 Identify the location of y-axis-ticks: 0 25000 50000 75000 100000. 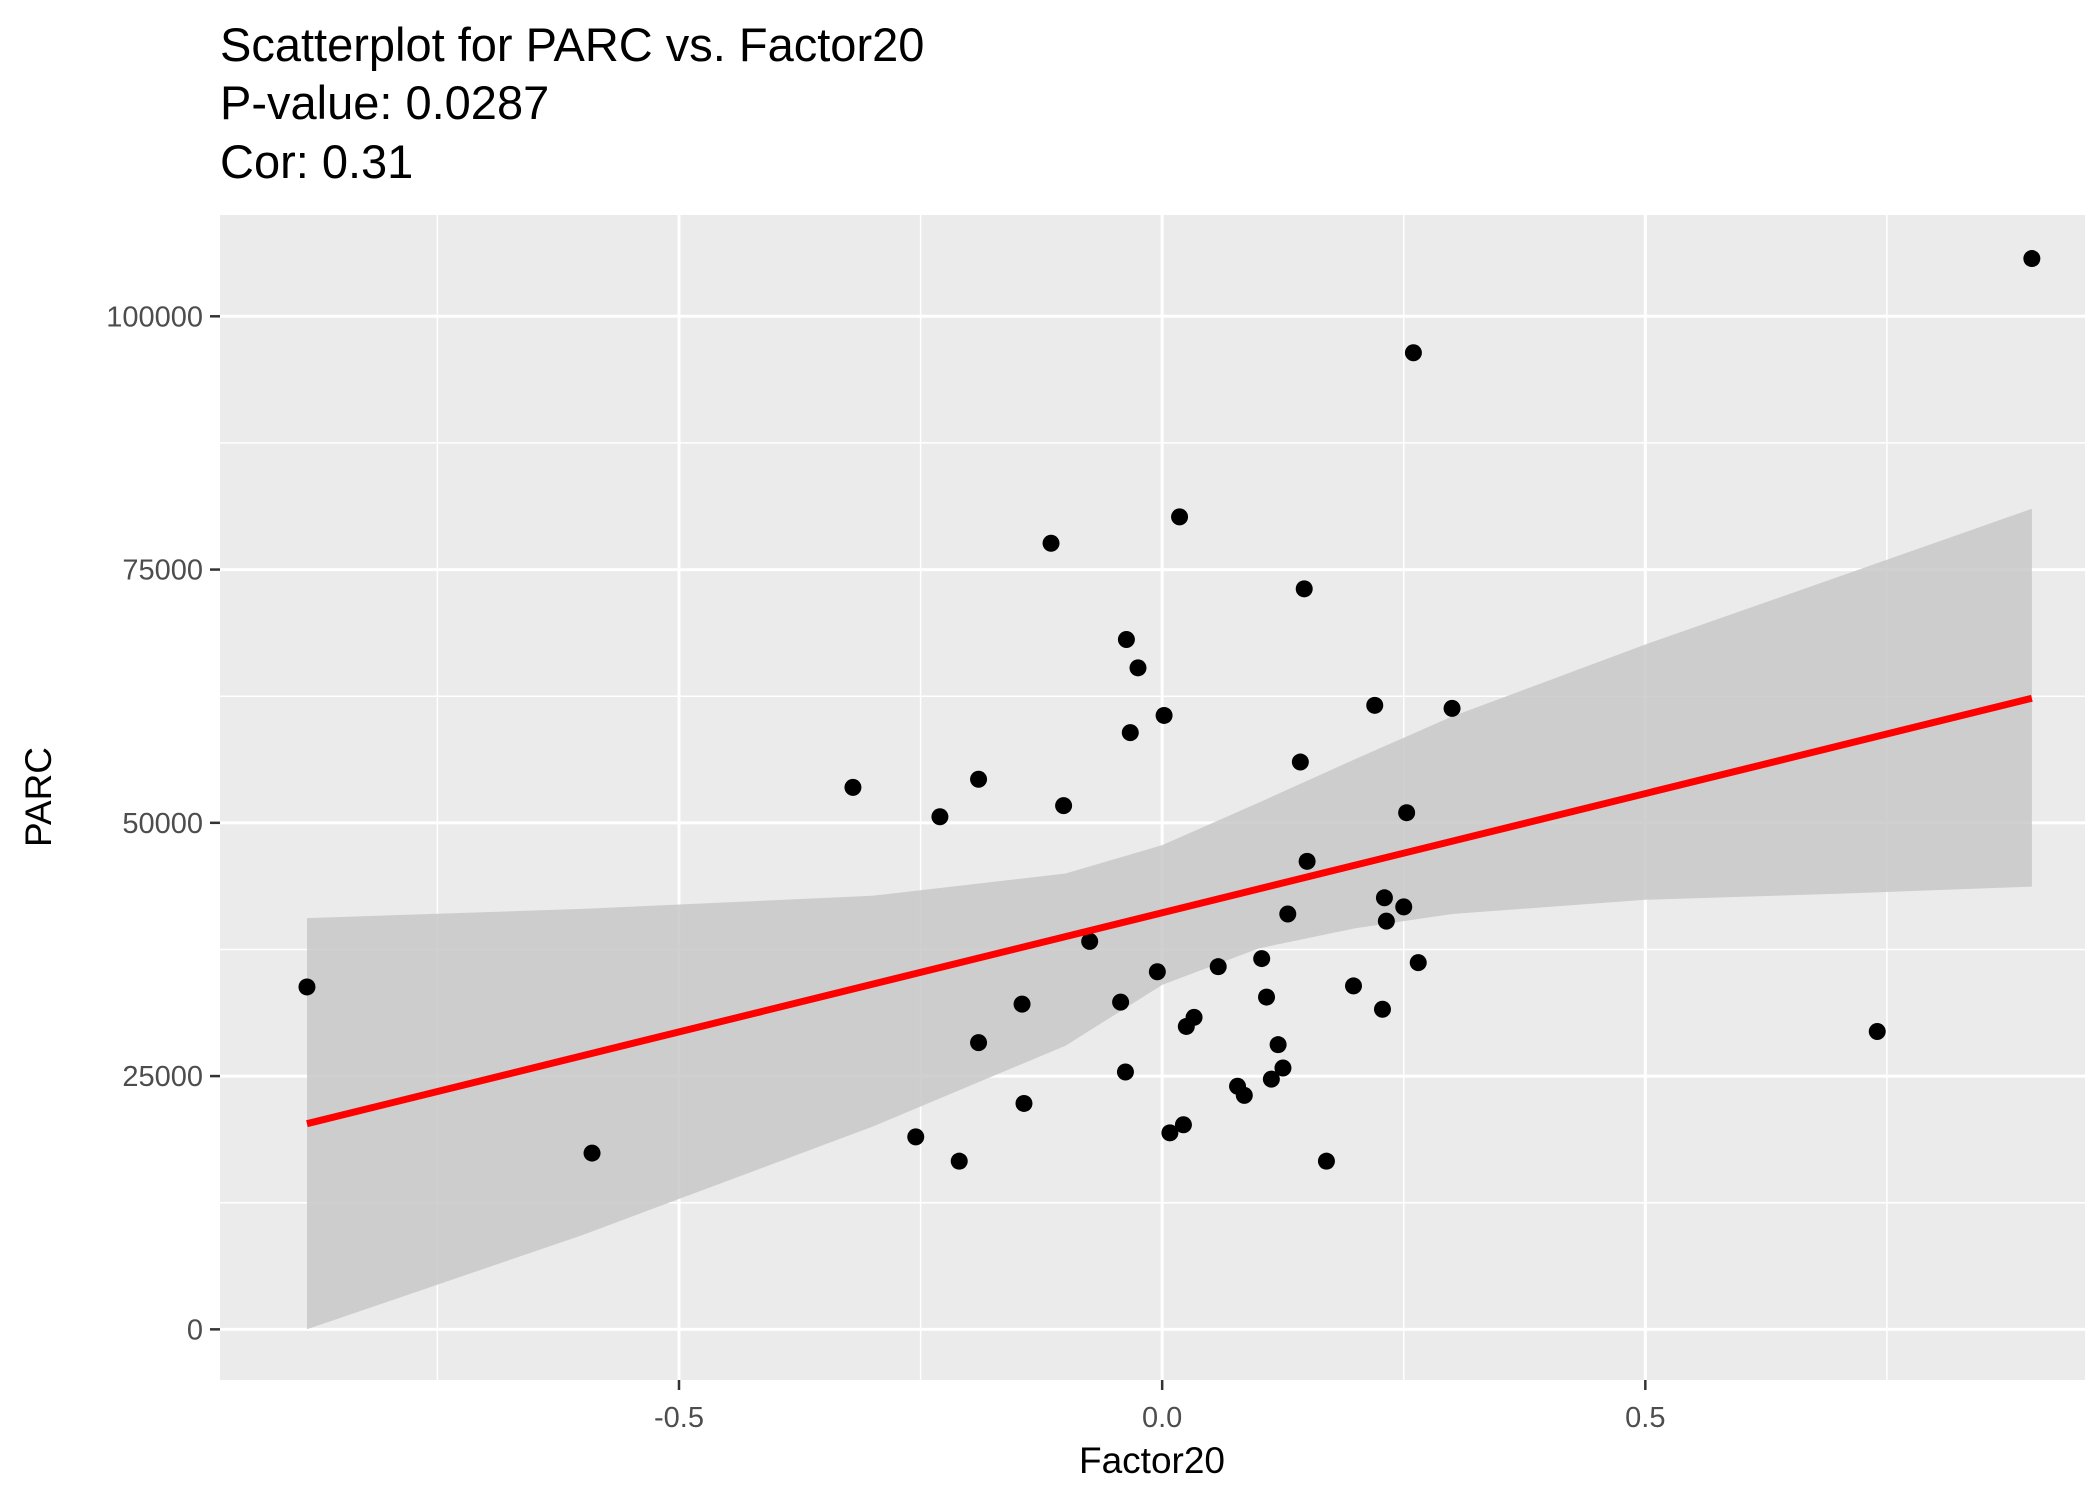
(163, 823).